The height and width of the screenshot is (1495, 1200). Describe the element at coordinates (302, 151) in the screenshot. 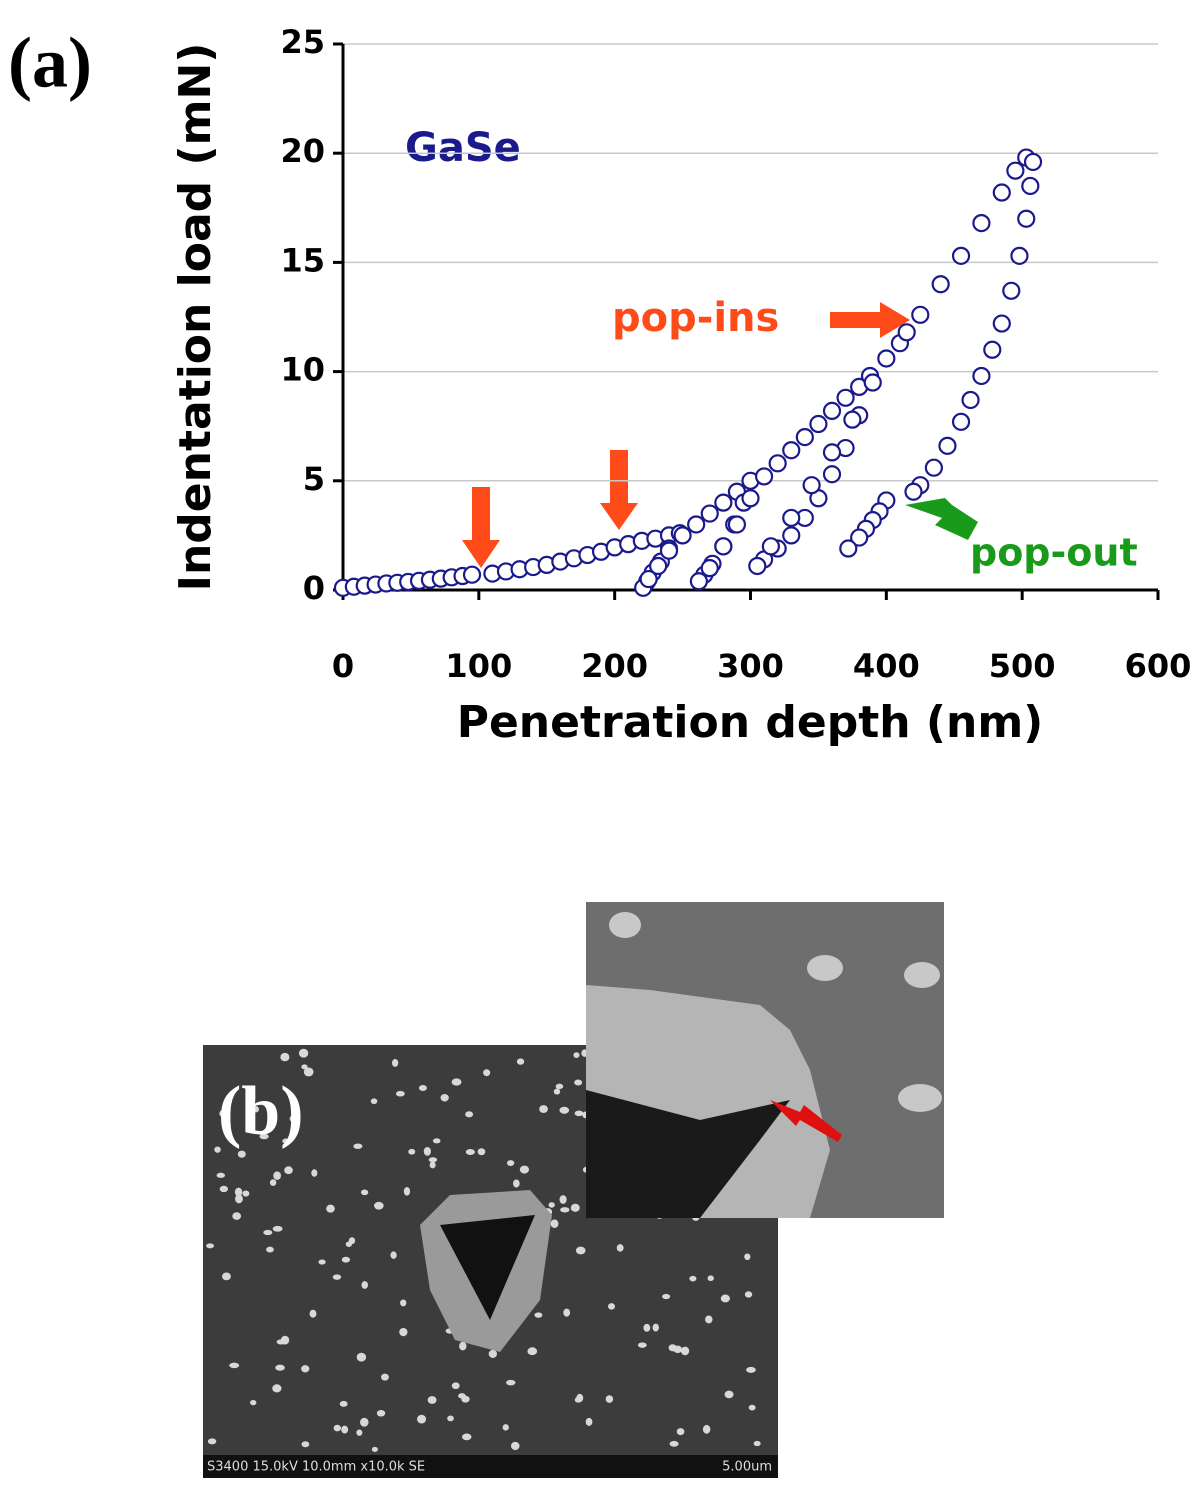

I see `y-tick-label: 20` at that location.